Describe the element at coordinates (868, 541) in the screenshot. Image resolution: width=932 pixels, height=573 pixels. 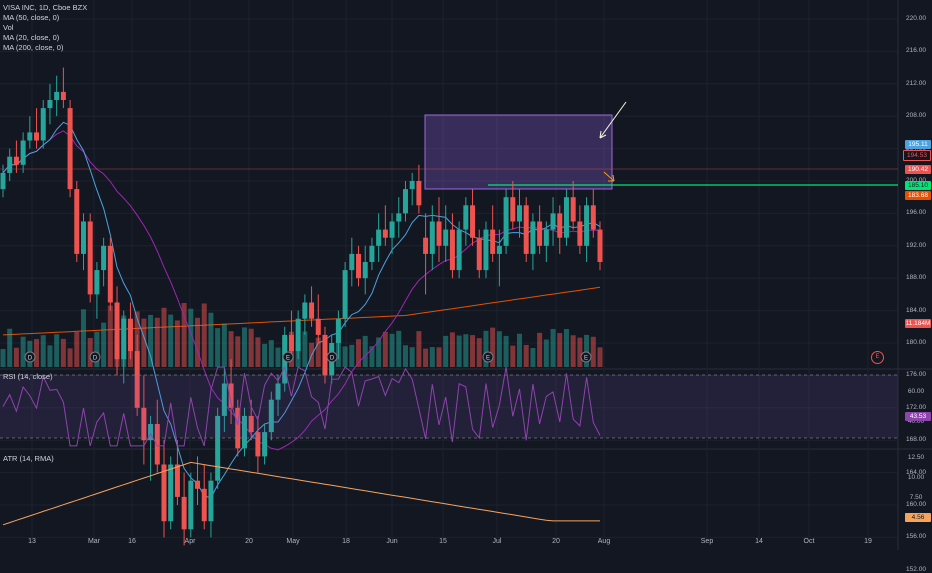
I see `time-axis-label: 19` at that location.